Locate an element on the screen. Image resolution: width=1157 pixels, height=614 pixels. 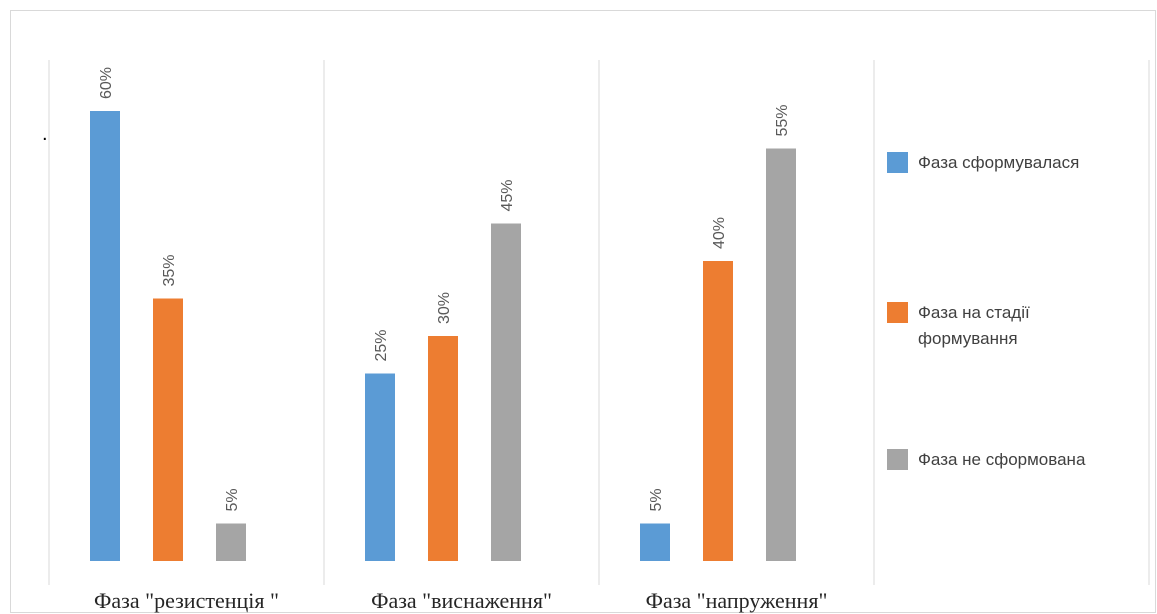
data-label: 35% is located at coordinates (169, 270).